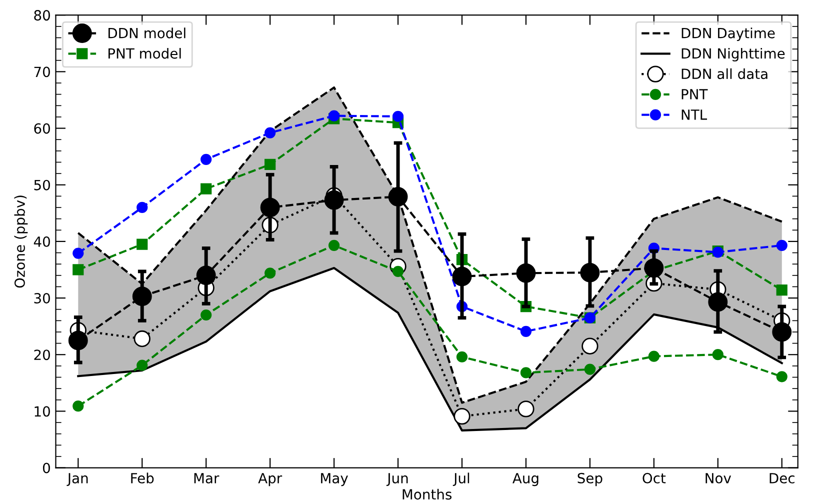 The height and width of the screenshot is (503, 820). Describe the element at coordinates (42, 241) in the screenshot. I see `y-tick-label: 40` at that location.